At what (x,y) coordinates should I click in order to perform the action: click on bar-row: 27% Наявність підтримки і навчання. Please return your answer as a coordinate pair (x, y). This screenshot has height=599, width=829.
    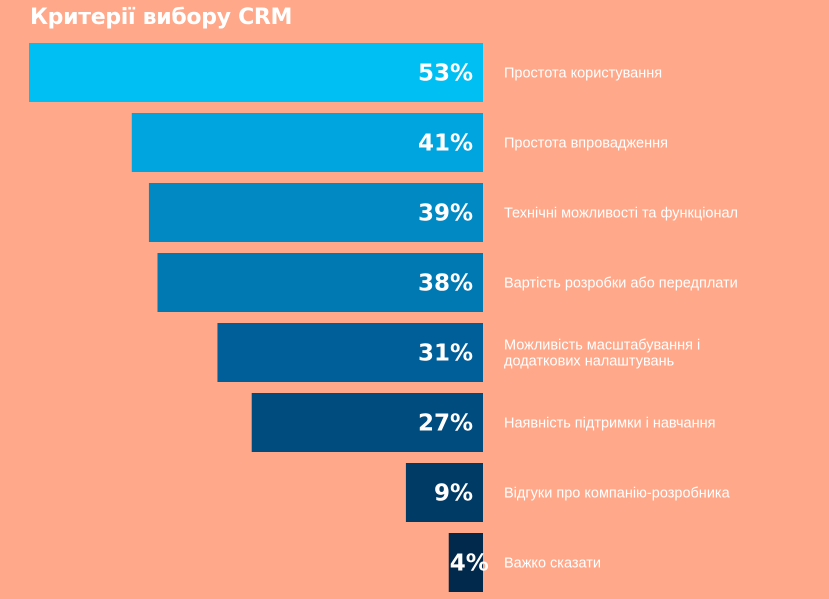
    Looking at the image, I should click on (483, 422).